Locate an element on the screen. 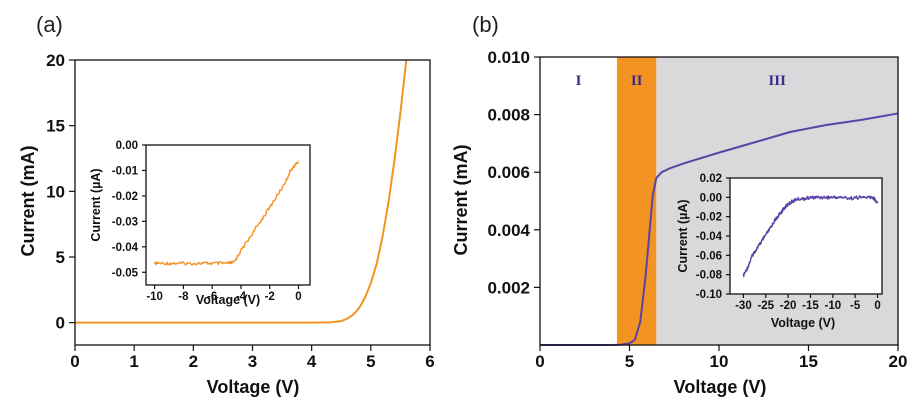 This screenshot has width=918, height=408. panel-b-ytick-label-3: 0.006 is located at coordinates (508, 172).